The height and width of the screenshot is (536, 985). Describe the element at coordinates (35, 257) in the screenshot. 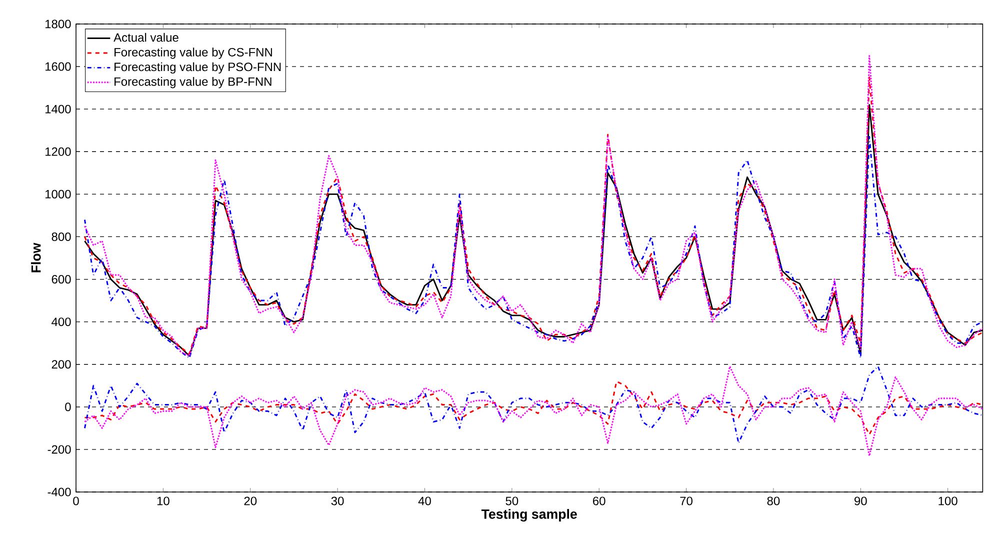

I see `y-axis-title: Flow` at that location.